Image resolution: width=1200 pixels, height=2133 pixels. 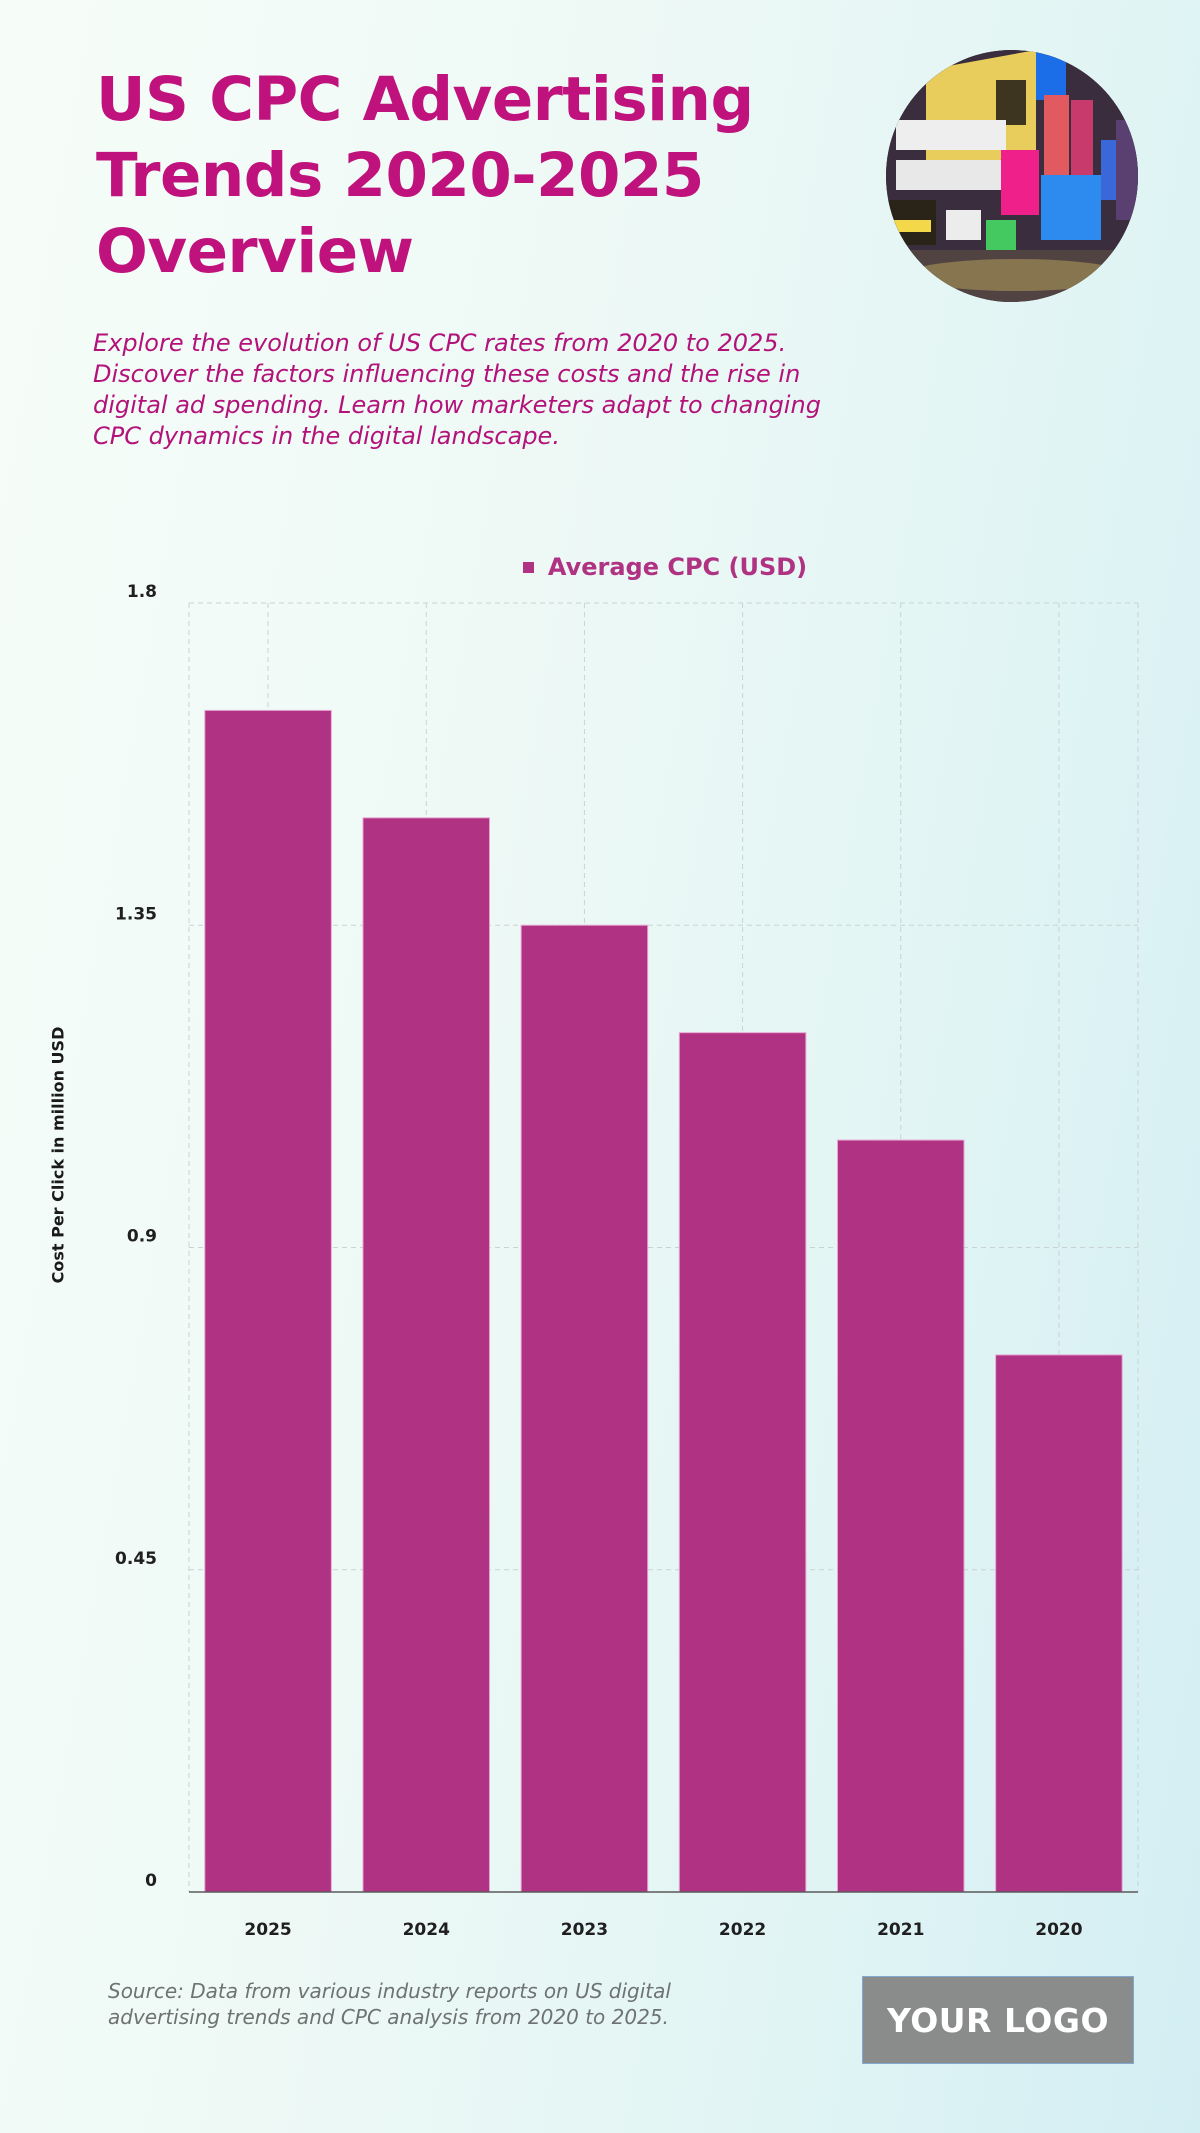 What do you see at coordinates (584, 1408) in the screenshot?
I see `bar-2023` at bounding box center [584, 1408].